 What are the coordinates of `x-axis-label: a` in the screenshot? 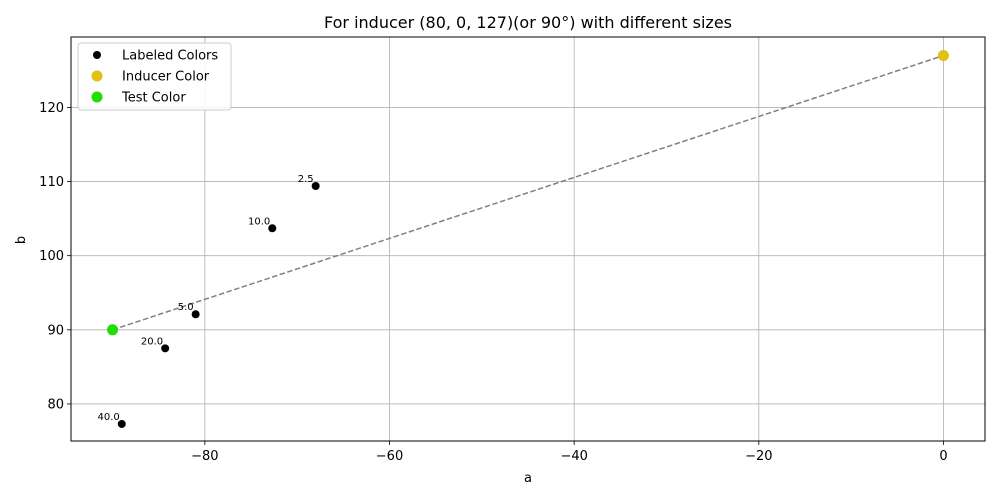 It's located at (528, 478).